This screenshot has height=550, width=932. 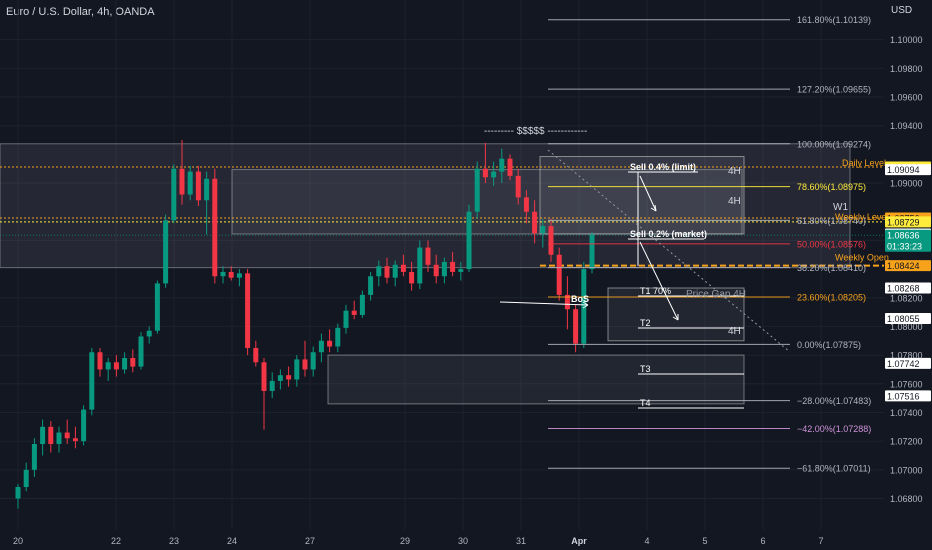 What do you see at coordinates (906, 40) in the screenshot?
I see `y-tick-label: 1.10000` at bounding box center [906, 40].